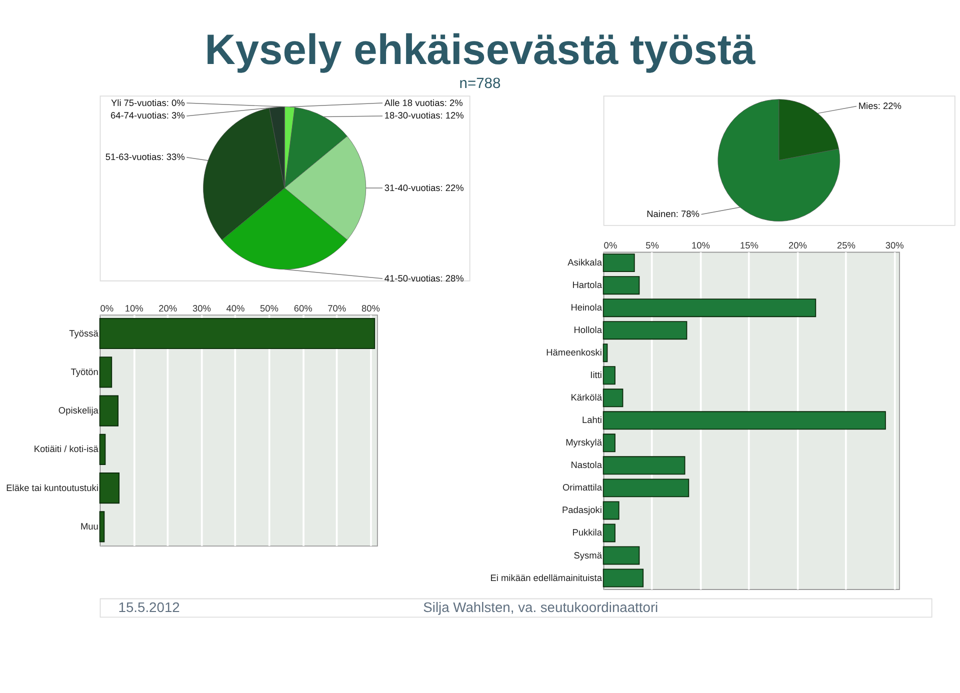 This screenshot has height=693, width=960. I want to click on y-tick-label: Muu, so click(89, 526).